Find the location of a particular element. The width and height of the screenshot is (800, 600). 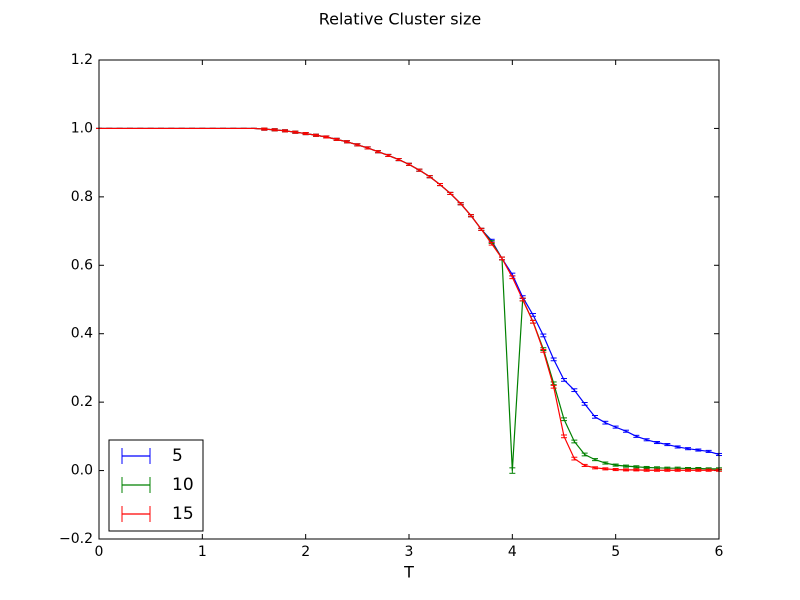

legend-label: 10 is located at coordinates (183, 485).